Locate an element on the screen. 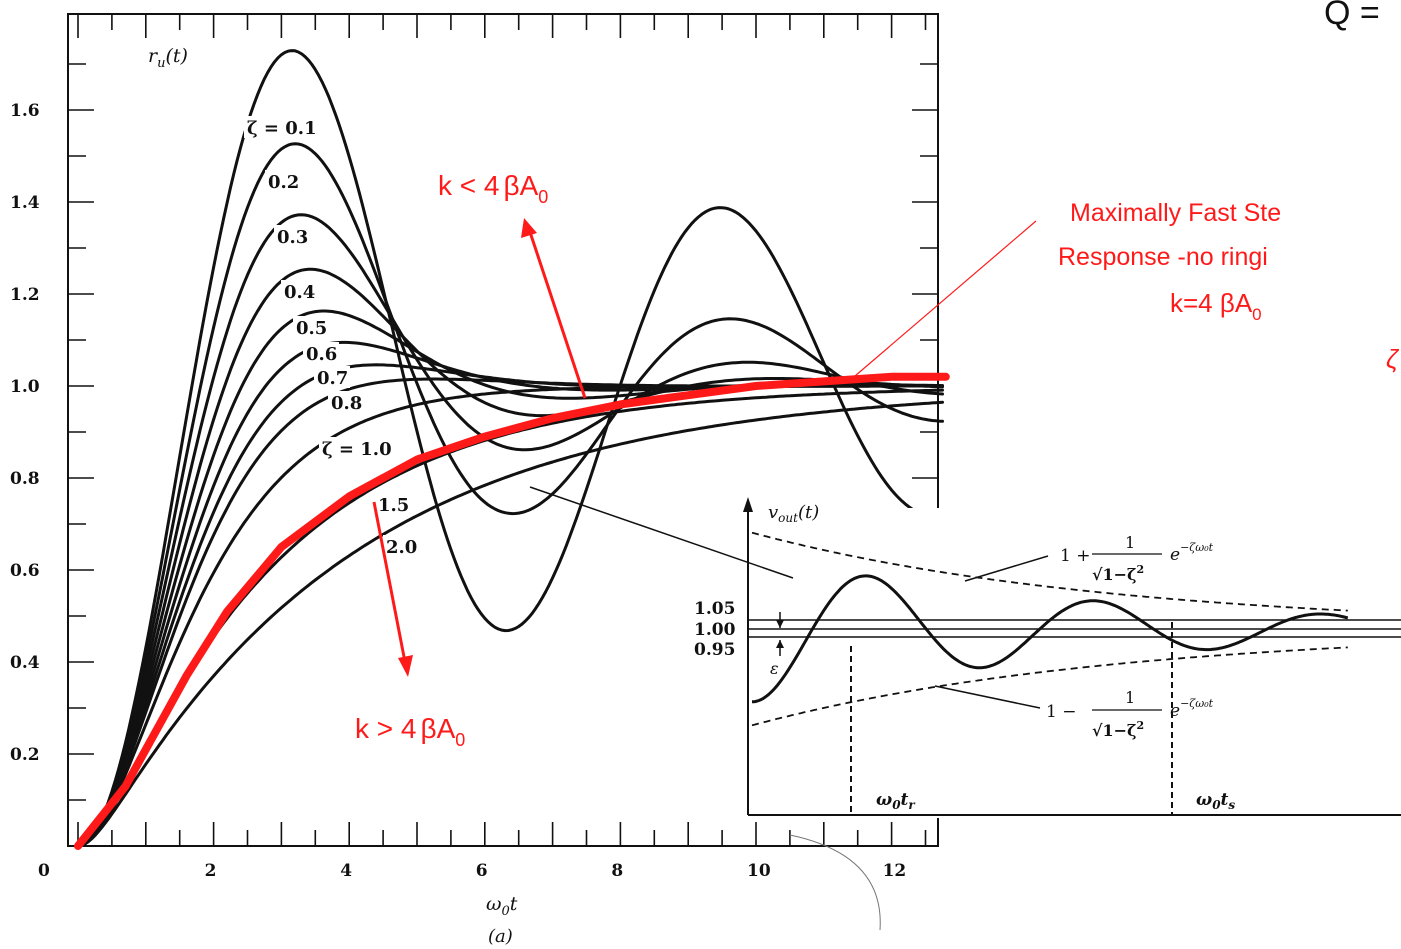 The image size is (1401, 949). leader-line-max-fast is located at coordinates (945, 298).